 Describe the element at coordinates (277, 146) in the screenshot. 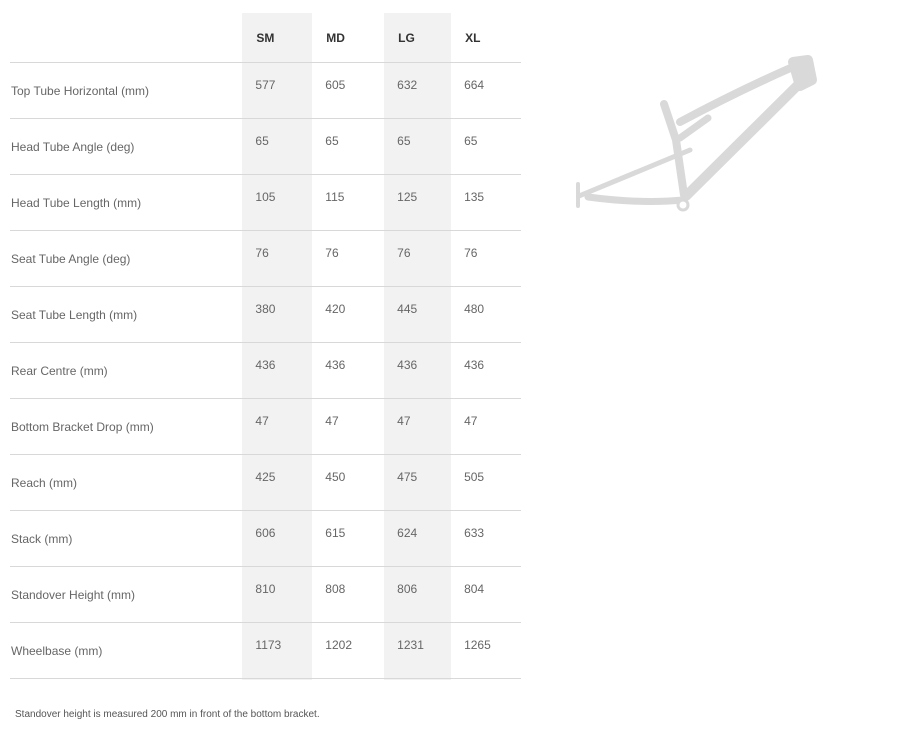

I see `row-value-sm: 65` at that location.